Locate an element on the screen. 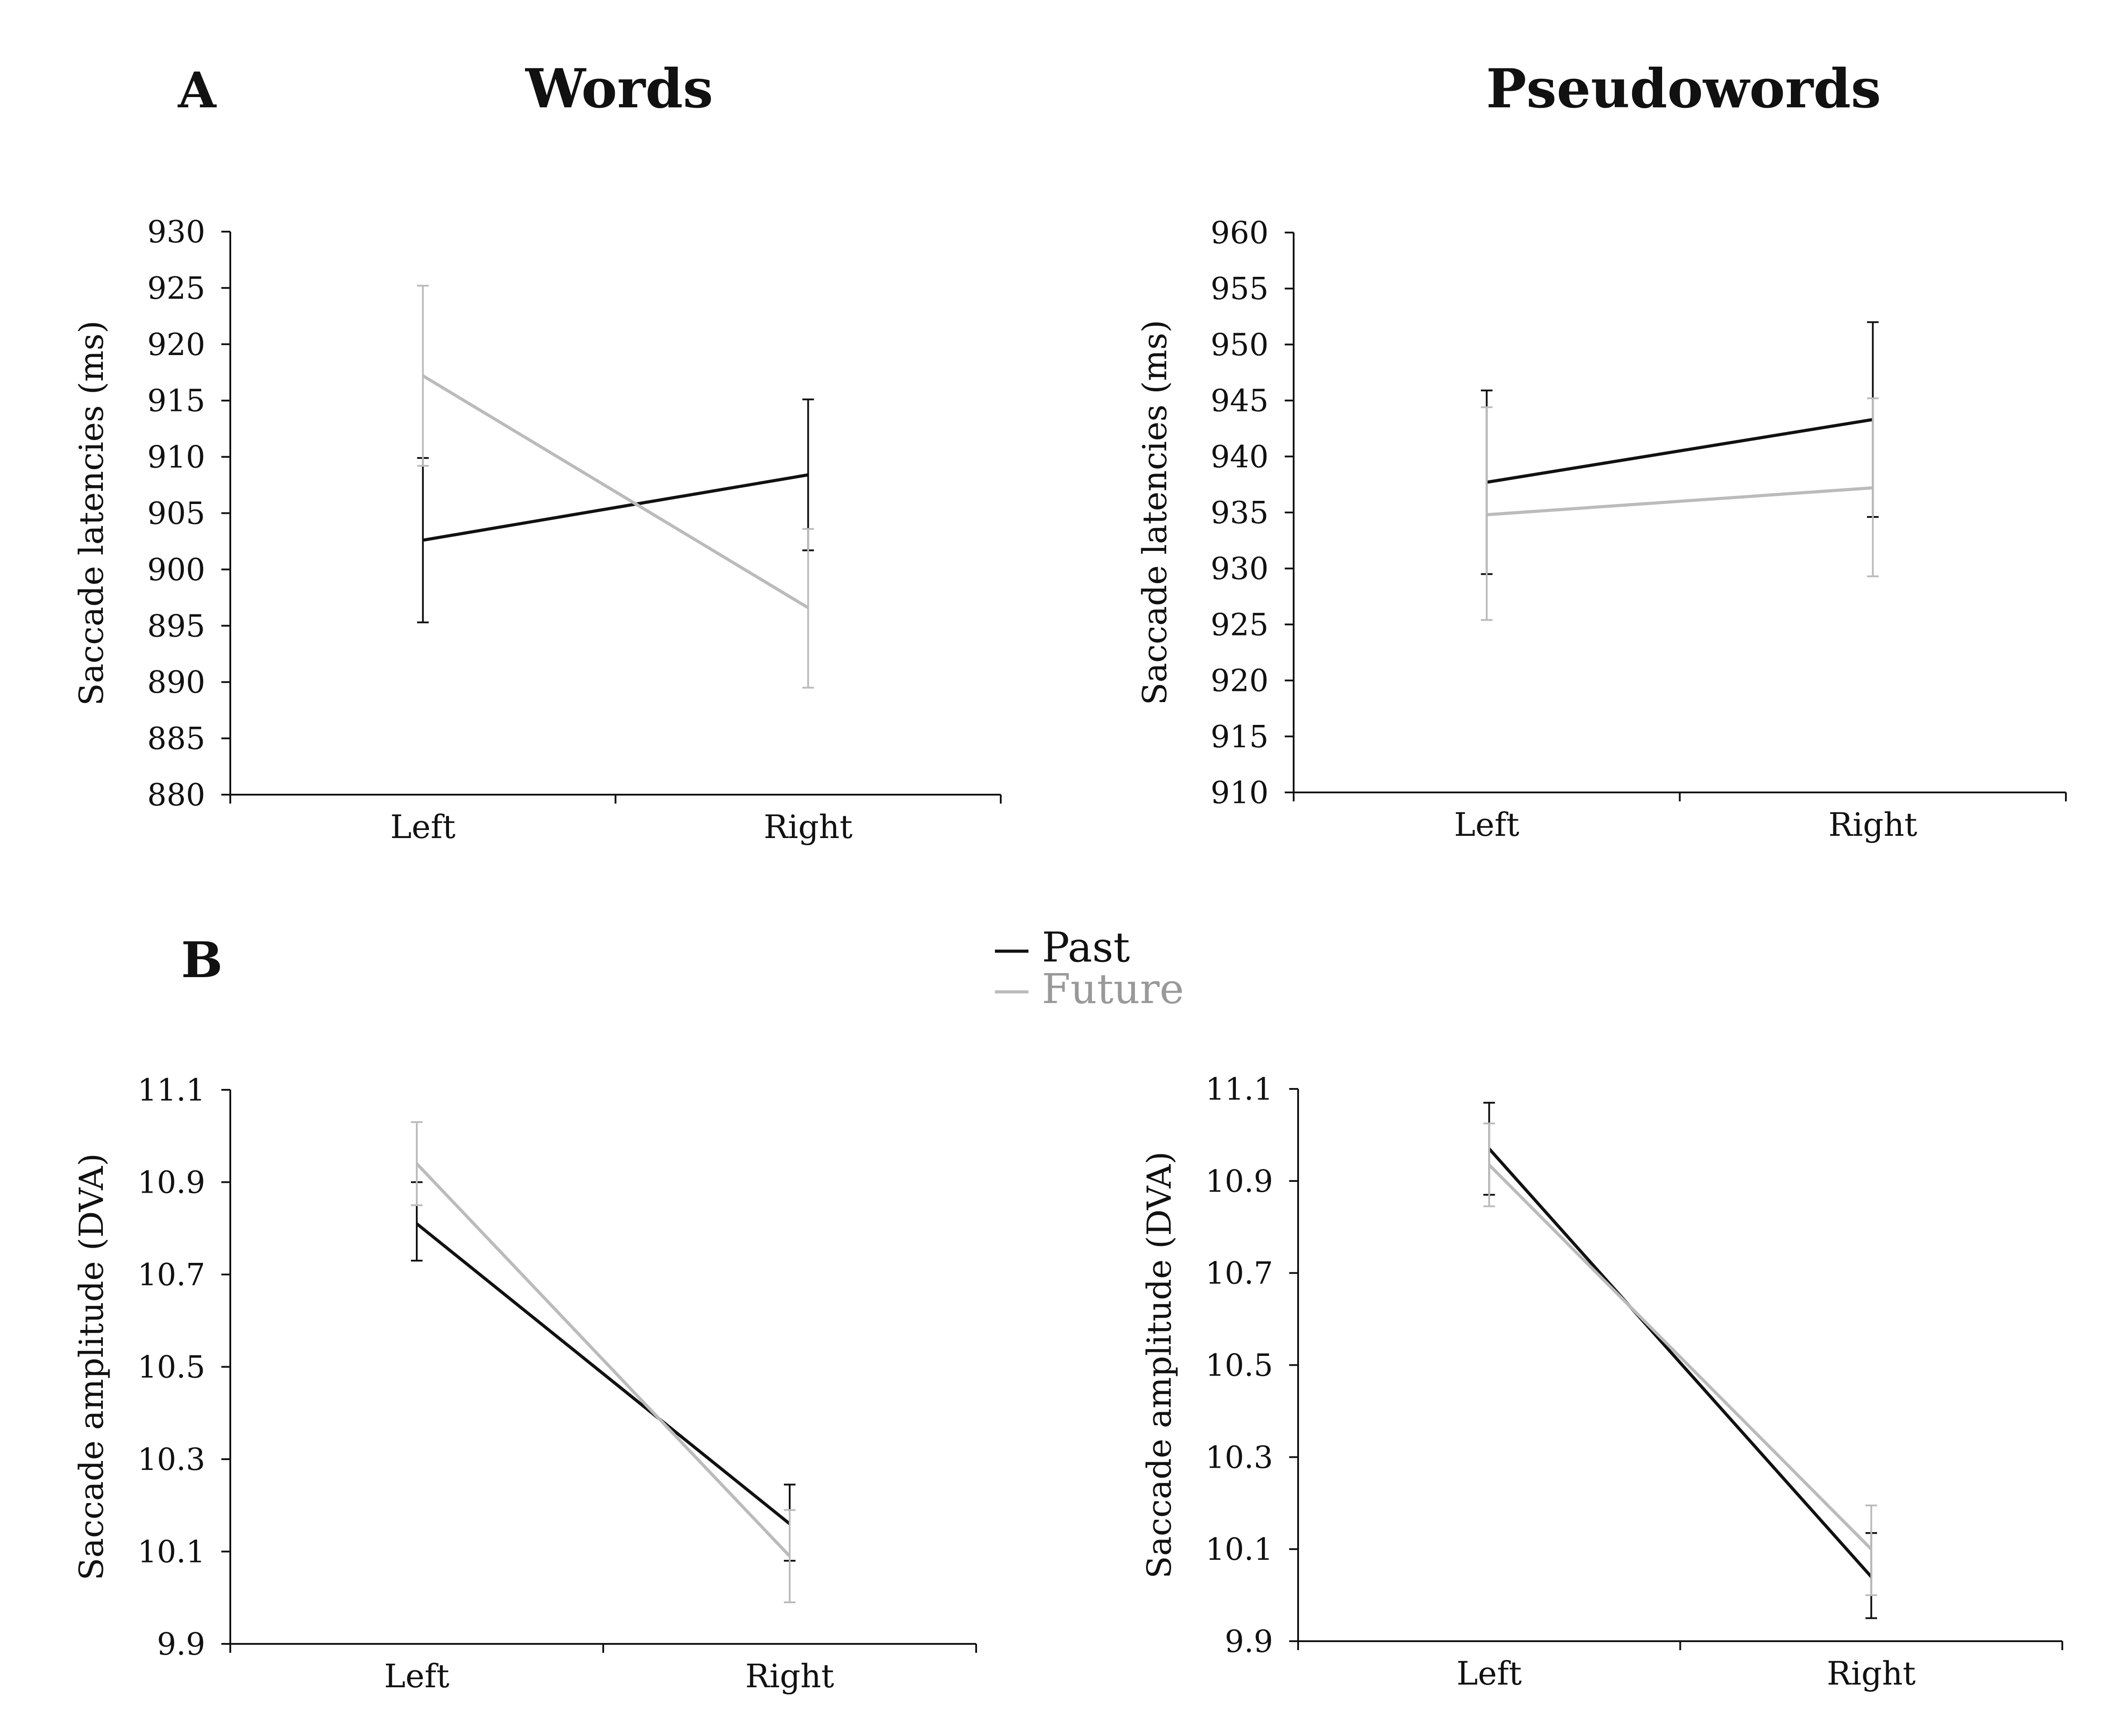 Image resolution: width=2103 pixels, height=1736 pixels. panel-letter-a: A is located at coordinates (197, 90).